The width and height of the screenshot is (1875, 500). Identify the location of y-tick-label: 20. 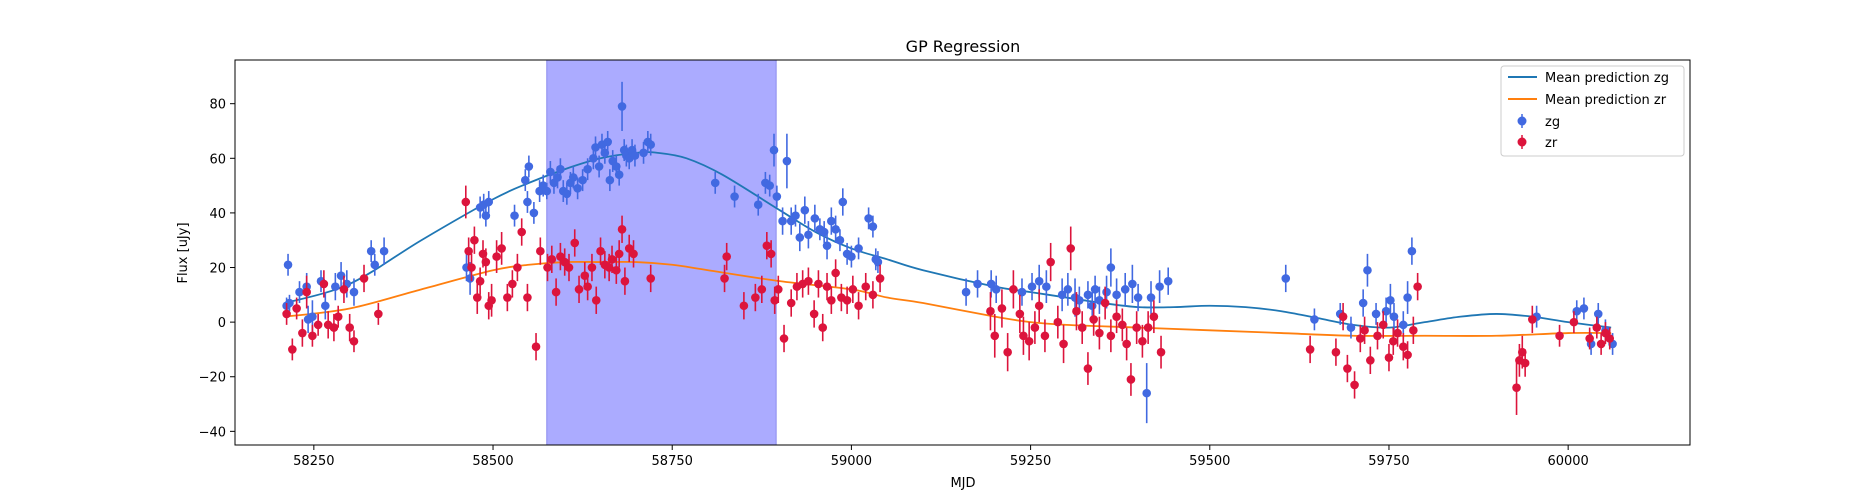
(217, 269).